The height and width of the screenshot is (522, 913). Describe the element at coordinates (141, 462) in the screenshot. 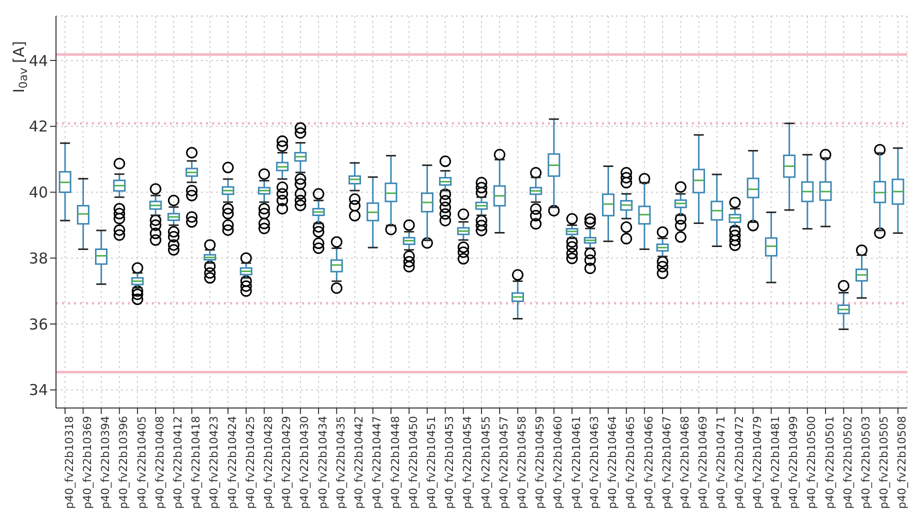

I see `x-tick-label: p40_fv22b10405` at that location.